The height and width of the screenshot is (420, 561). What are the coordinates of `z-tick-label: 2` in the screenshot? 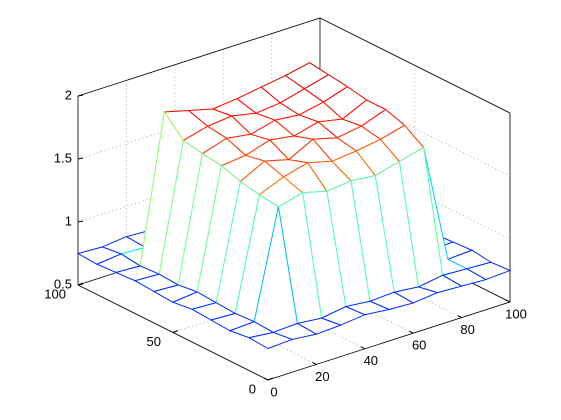 It's located at (68, 94).